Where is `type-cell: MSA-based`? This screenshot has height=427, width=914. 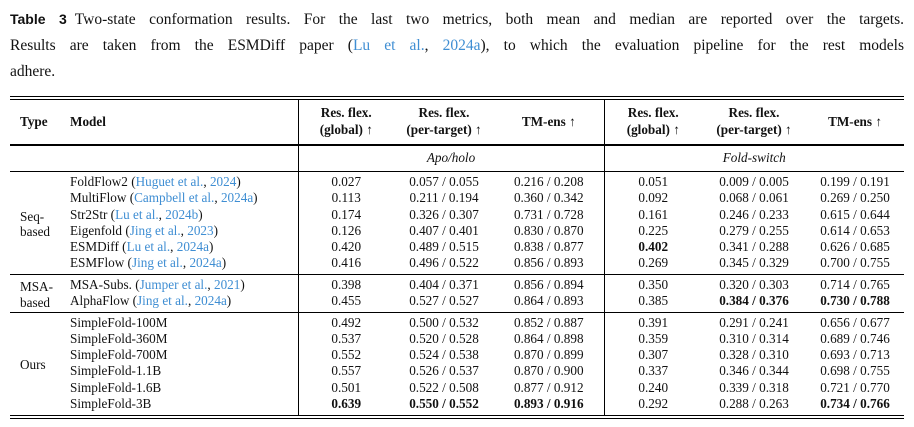 type-cell: MSA-based is located at coordinates (35, 293).